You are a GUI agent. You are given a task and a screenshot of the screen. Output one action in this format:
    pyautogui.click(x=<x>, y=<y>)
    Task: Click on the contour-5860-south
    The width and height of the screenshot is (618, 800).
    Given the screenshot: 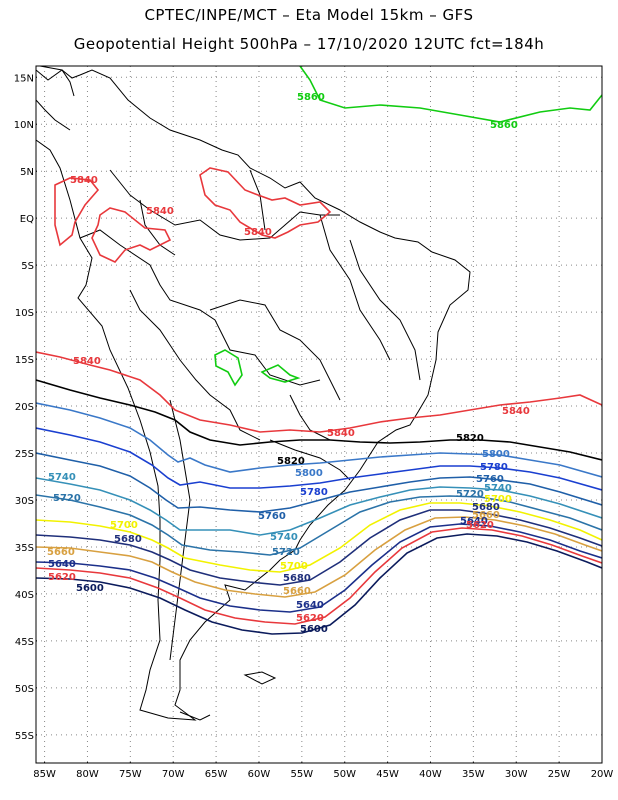 What is the action you would take?
    pyautogui.click(x=257, y=368)
    